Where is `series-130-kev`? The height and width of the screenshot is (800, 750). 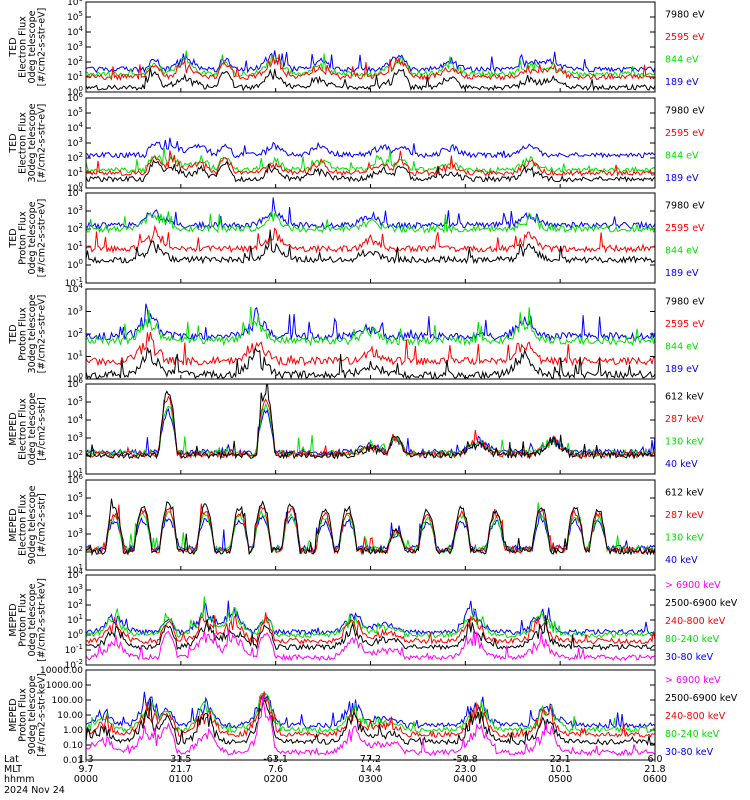 series-130-kev is located at coordinates (370, 430).